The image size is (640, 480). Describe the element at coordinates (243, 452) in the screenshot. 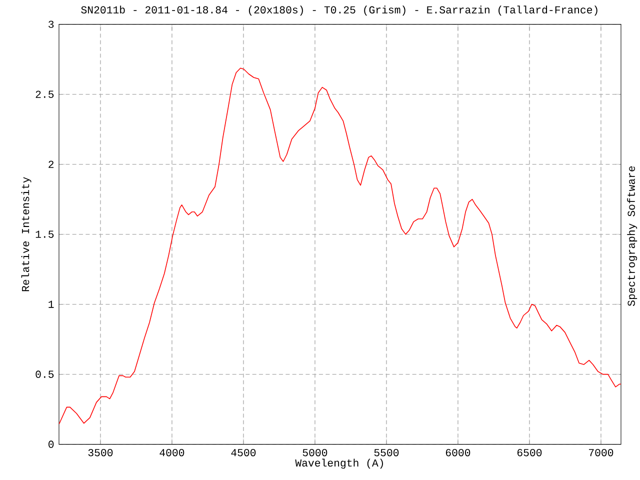

I see `x-tick-label: 4500` at that location.